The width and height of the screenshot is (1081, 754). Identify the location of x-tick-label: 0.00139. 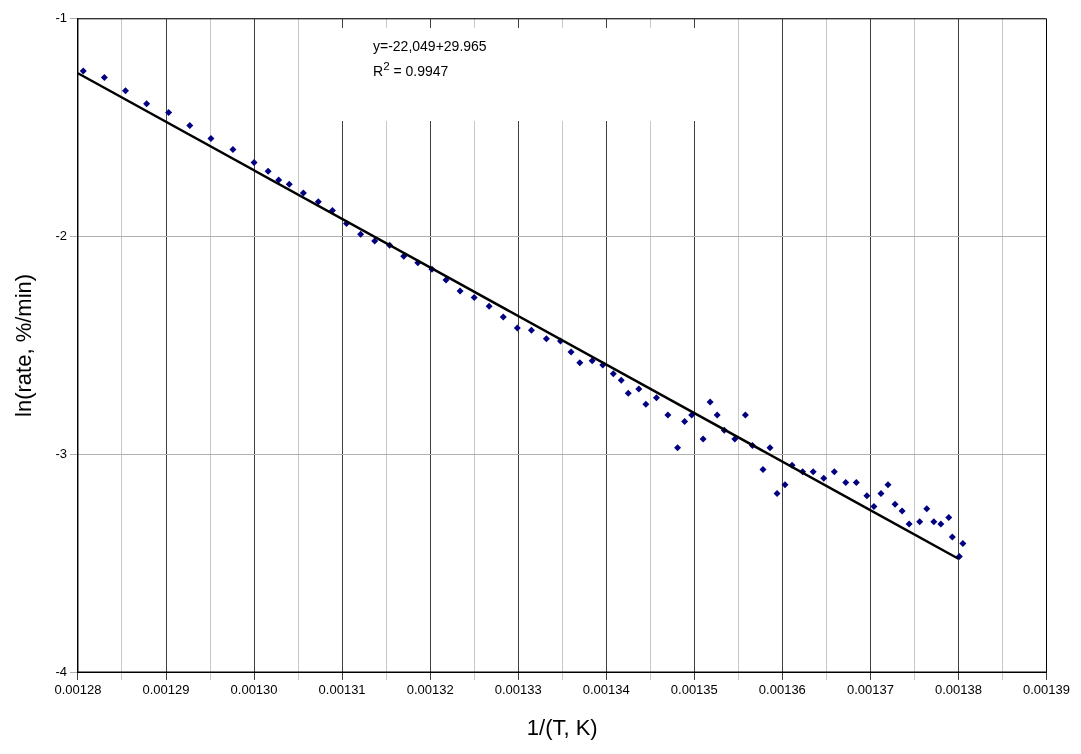
(1046, 690).